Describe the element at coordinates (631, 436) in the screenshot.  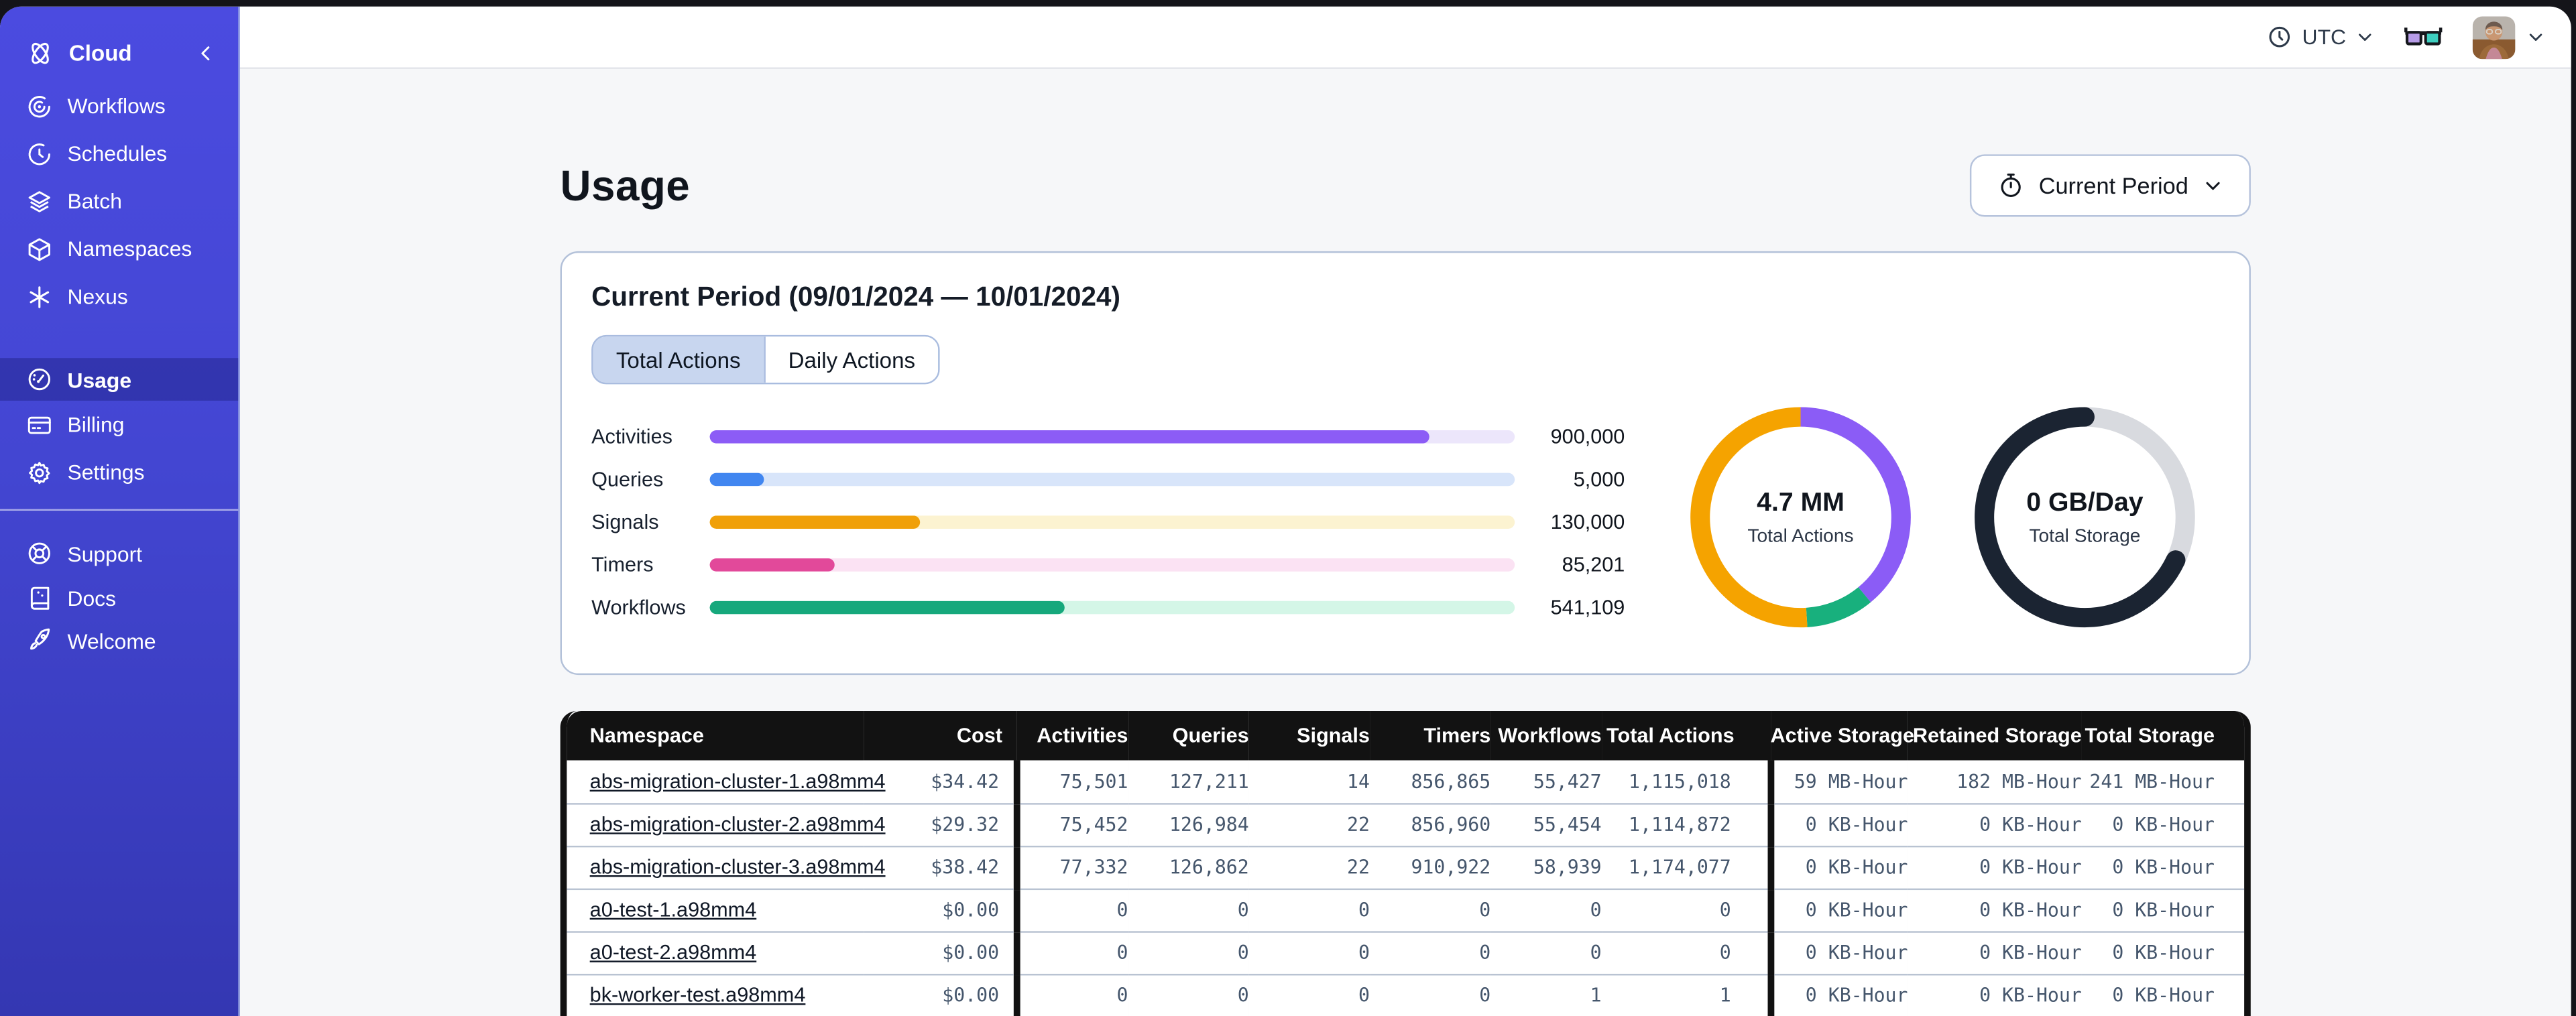
I see `bar-label: Activities` at that location.